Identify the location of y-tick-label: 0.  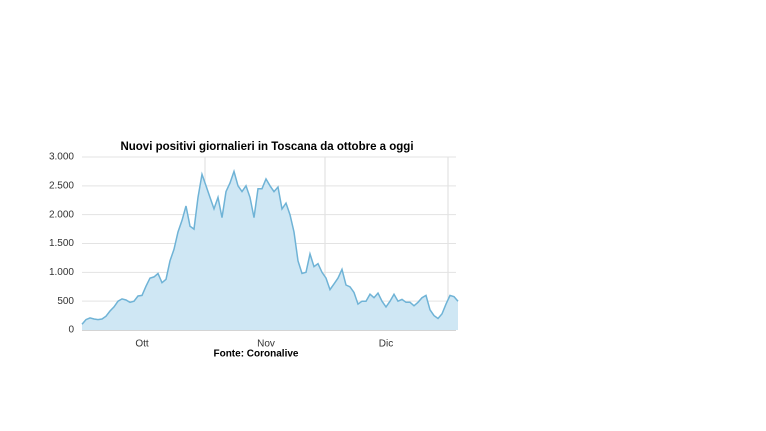
(71, 330).